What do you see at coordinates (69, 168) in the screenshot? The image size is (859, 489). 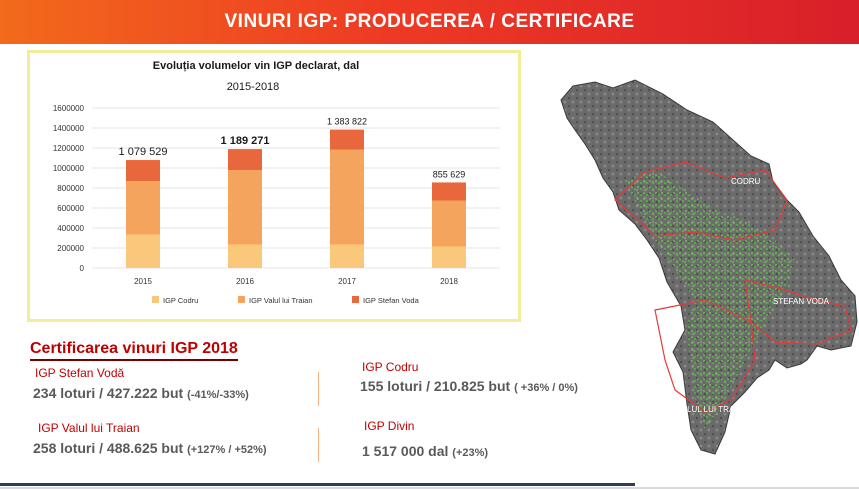 I see `y-tick-label: 1000000` at bounding box center [69, 168].